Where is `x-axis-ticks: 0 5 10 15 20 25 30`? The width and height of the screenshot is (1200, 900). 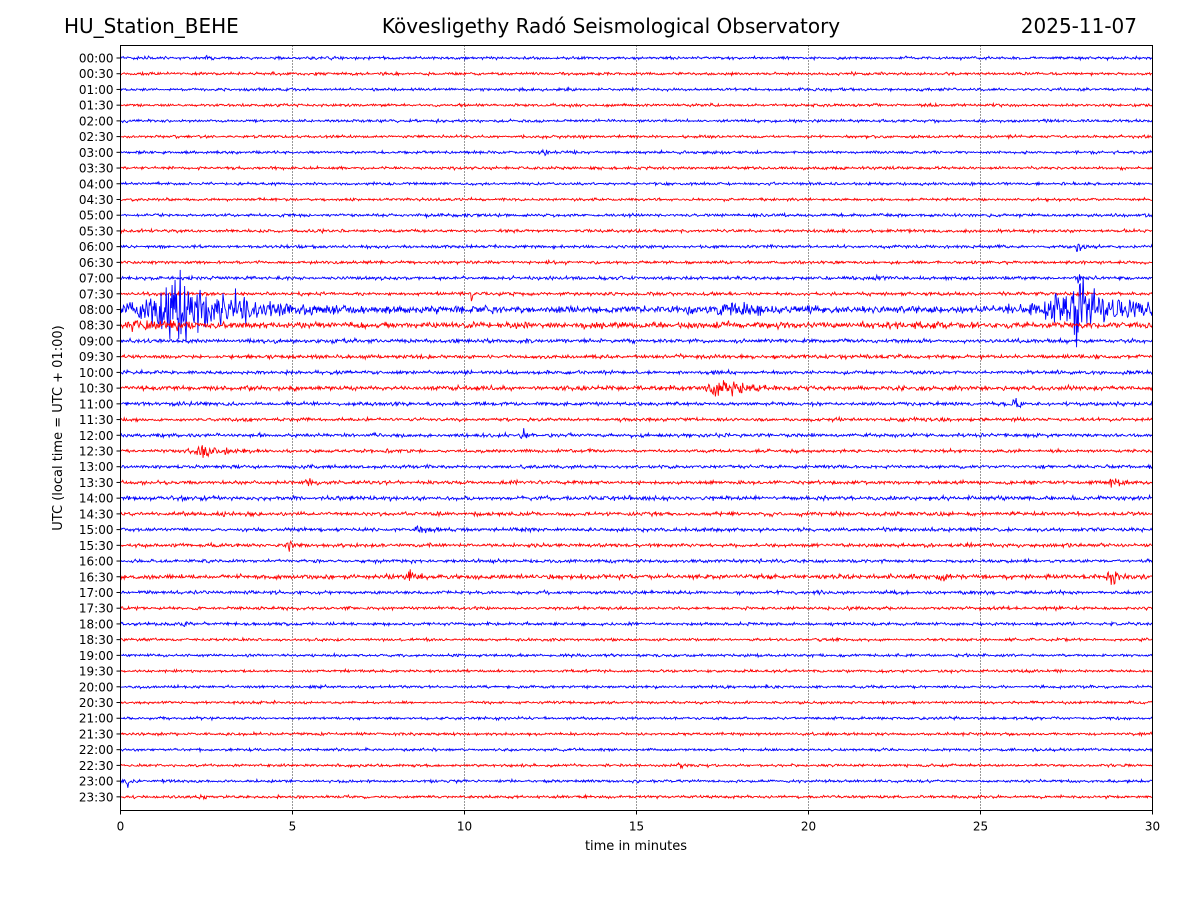 x-axis-ticks: 0 5 10 15 20 25 30 is located at coordinates (638, 822).